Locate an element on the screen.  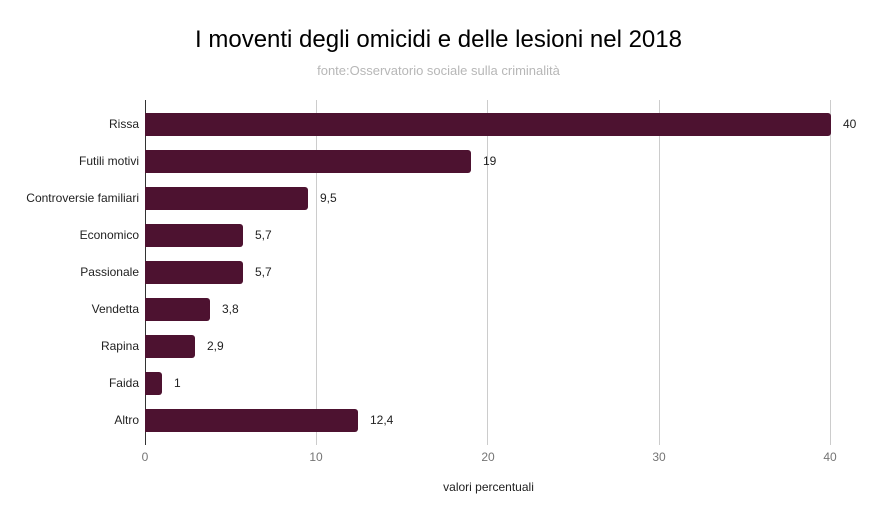
category-label: Rapina is located at coordinates (119, 346).